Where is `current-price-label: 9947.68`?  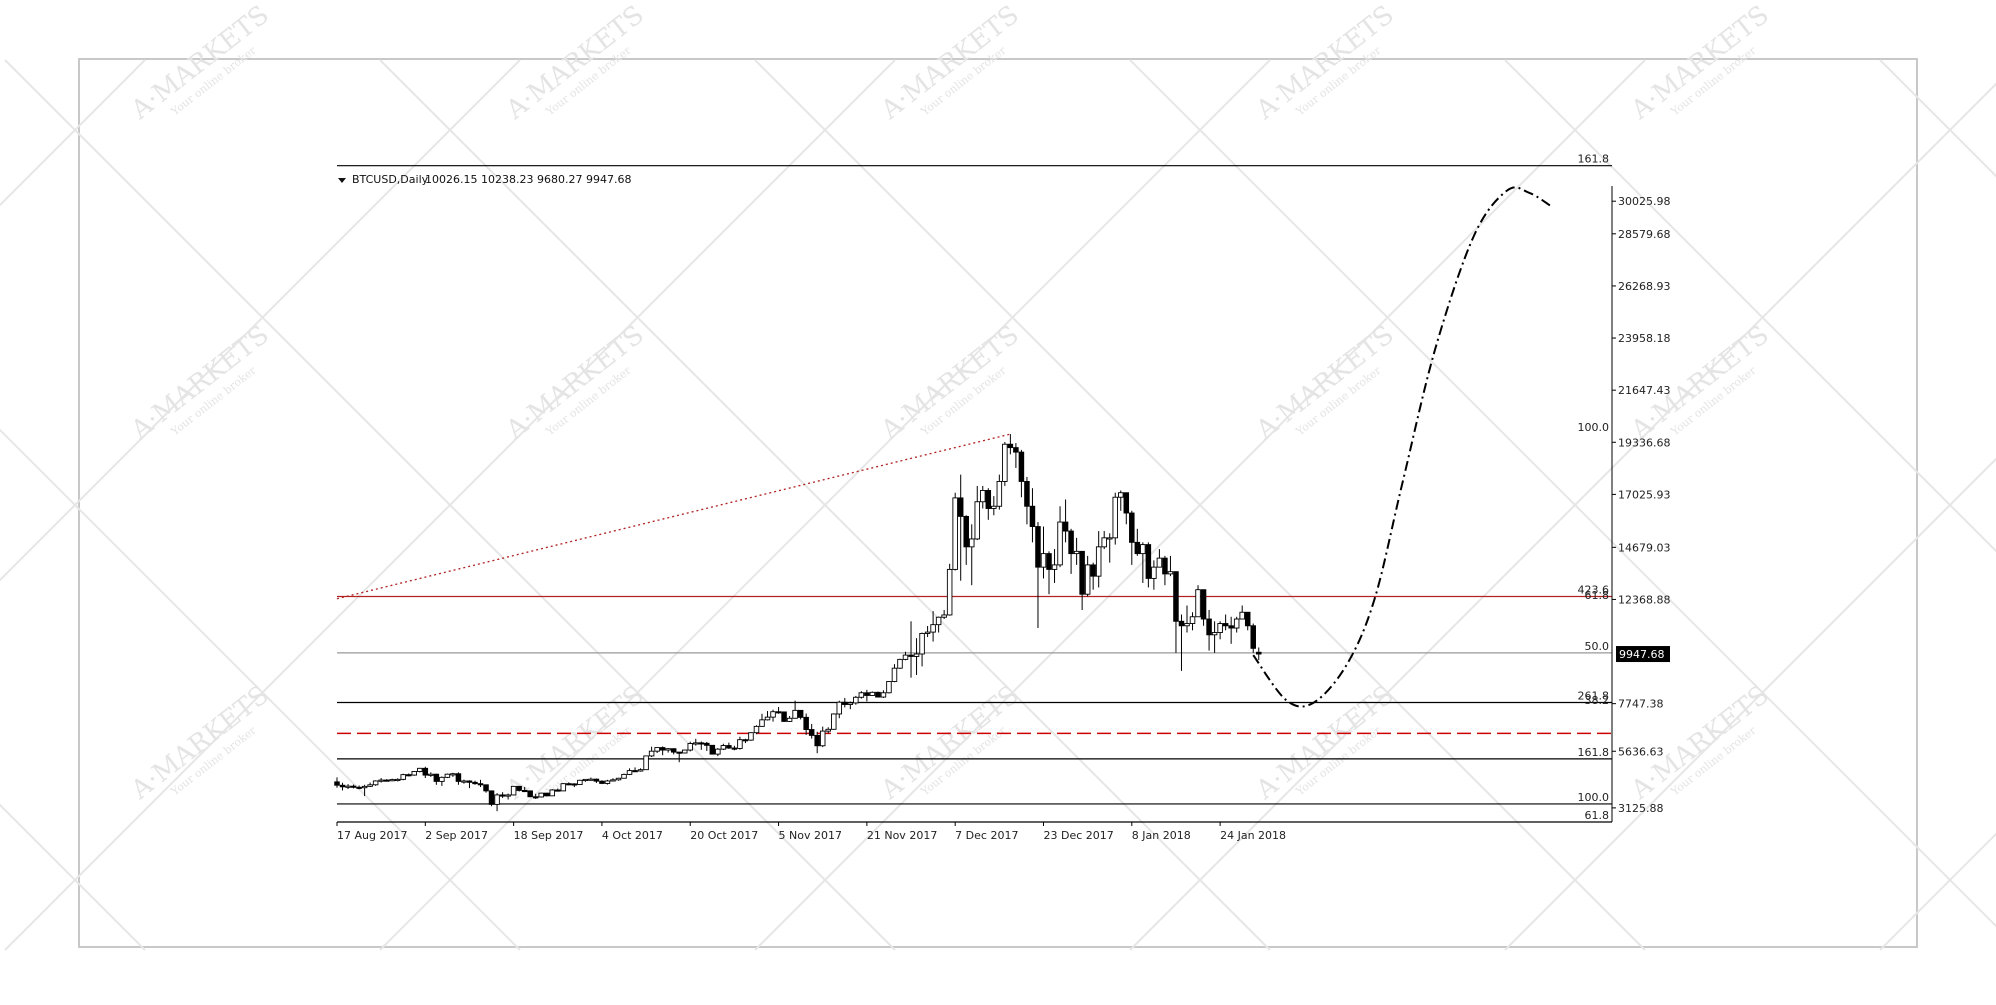 current-price-label: 9947.68 is located at coordinates (1642, 654).